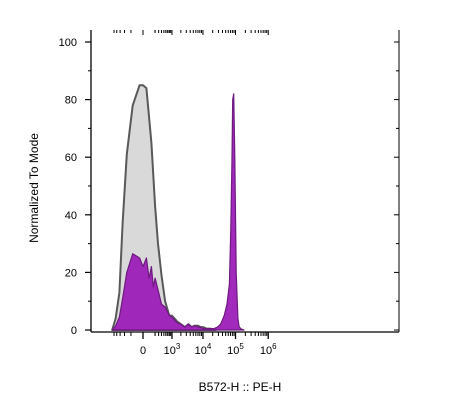 This screenshot has width=449, height=415. I want to click on x-tick-label: 10⁴, so click(203, 349).